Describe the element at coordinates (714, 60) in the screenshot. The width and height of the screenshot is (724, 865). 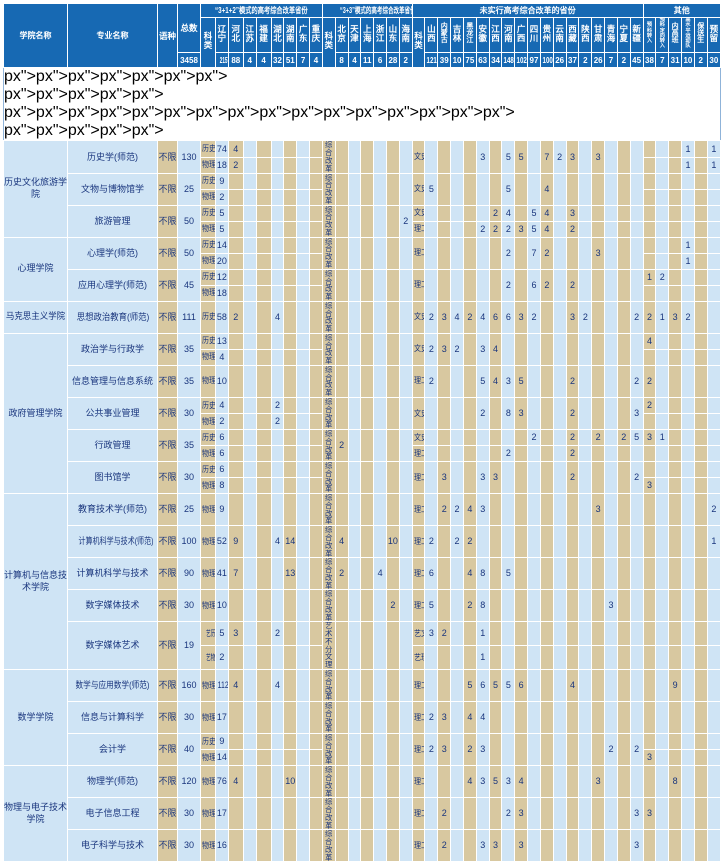
I see `province-total: 30` at that location.